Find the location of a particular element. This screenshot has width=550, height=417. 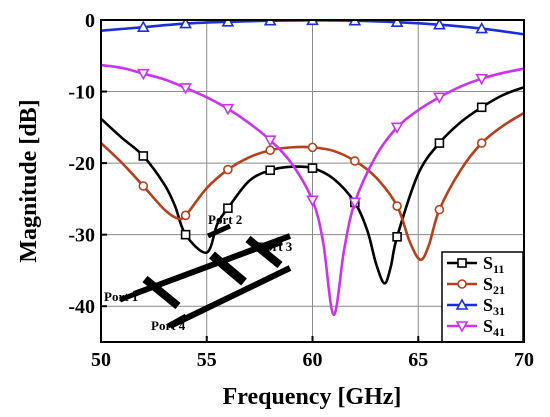

legend-label: S11 is located at coordinates (493, 264).